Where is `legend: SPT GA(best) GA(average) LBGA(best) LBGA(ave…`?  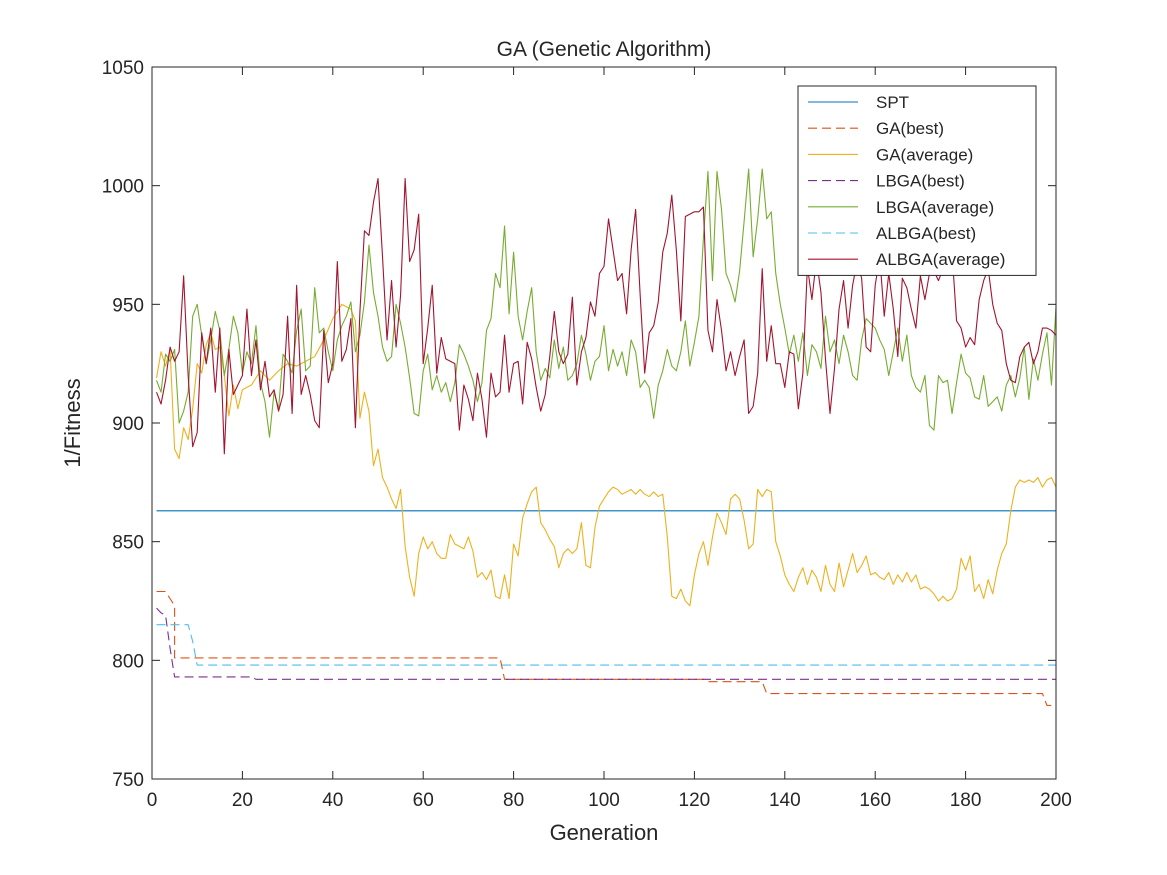
legend: SPT GA(best) GA(average) LBGA(best) LBGA(ave… is located at coordinates (917, 180).